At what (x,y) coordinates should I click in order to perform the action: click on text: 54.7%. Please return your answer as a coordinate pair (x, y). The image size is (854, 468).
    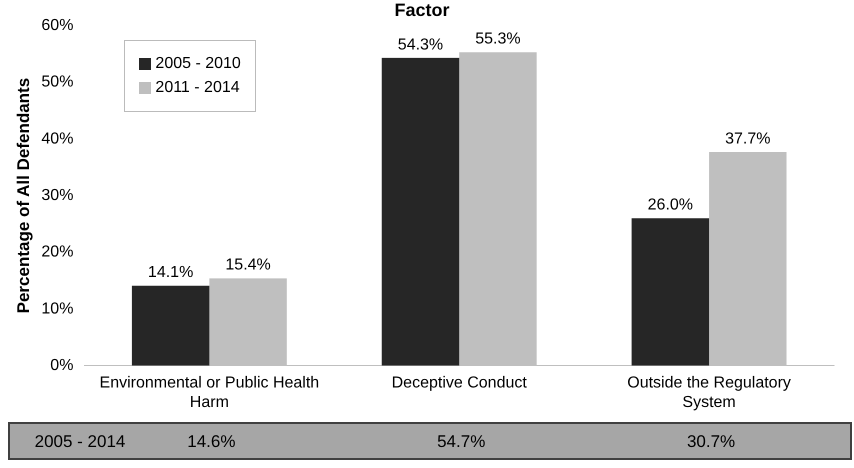
    Looking at the image, I should click on (461, 442).